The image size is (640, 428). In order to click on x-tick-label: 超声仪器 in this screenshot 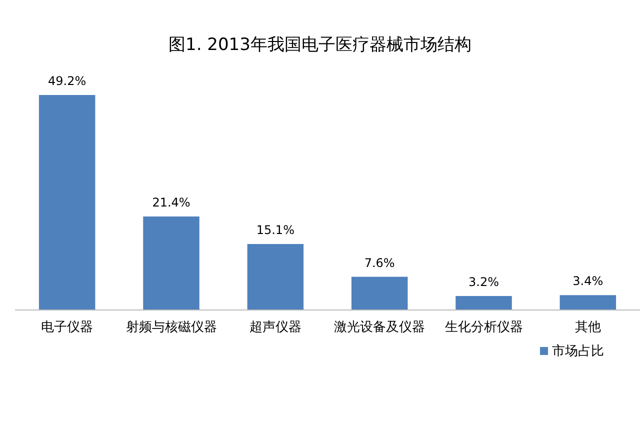, I will do `click(275, 328)`.